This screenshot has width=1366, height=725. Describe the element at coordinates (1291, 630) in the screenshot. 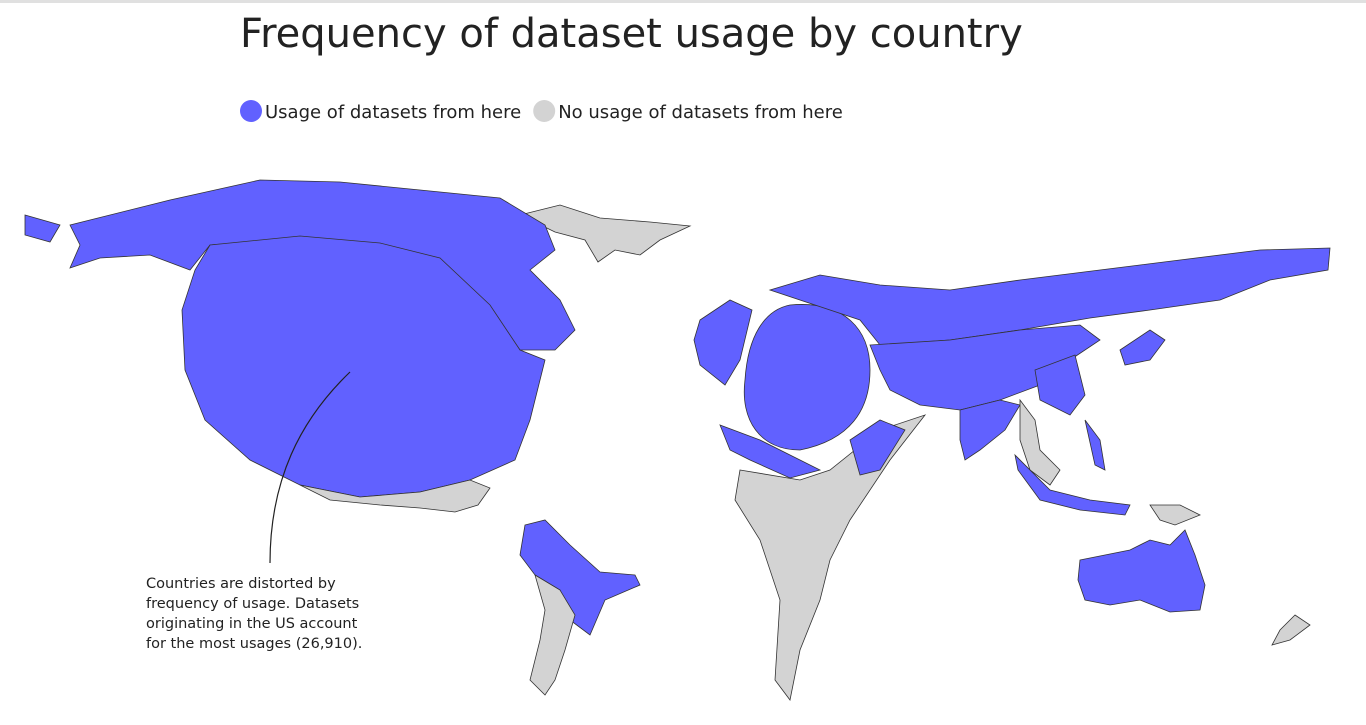

I see `new-zealand` at that location.